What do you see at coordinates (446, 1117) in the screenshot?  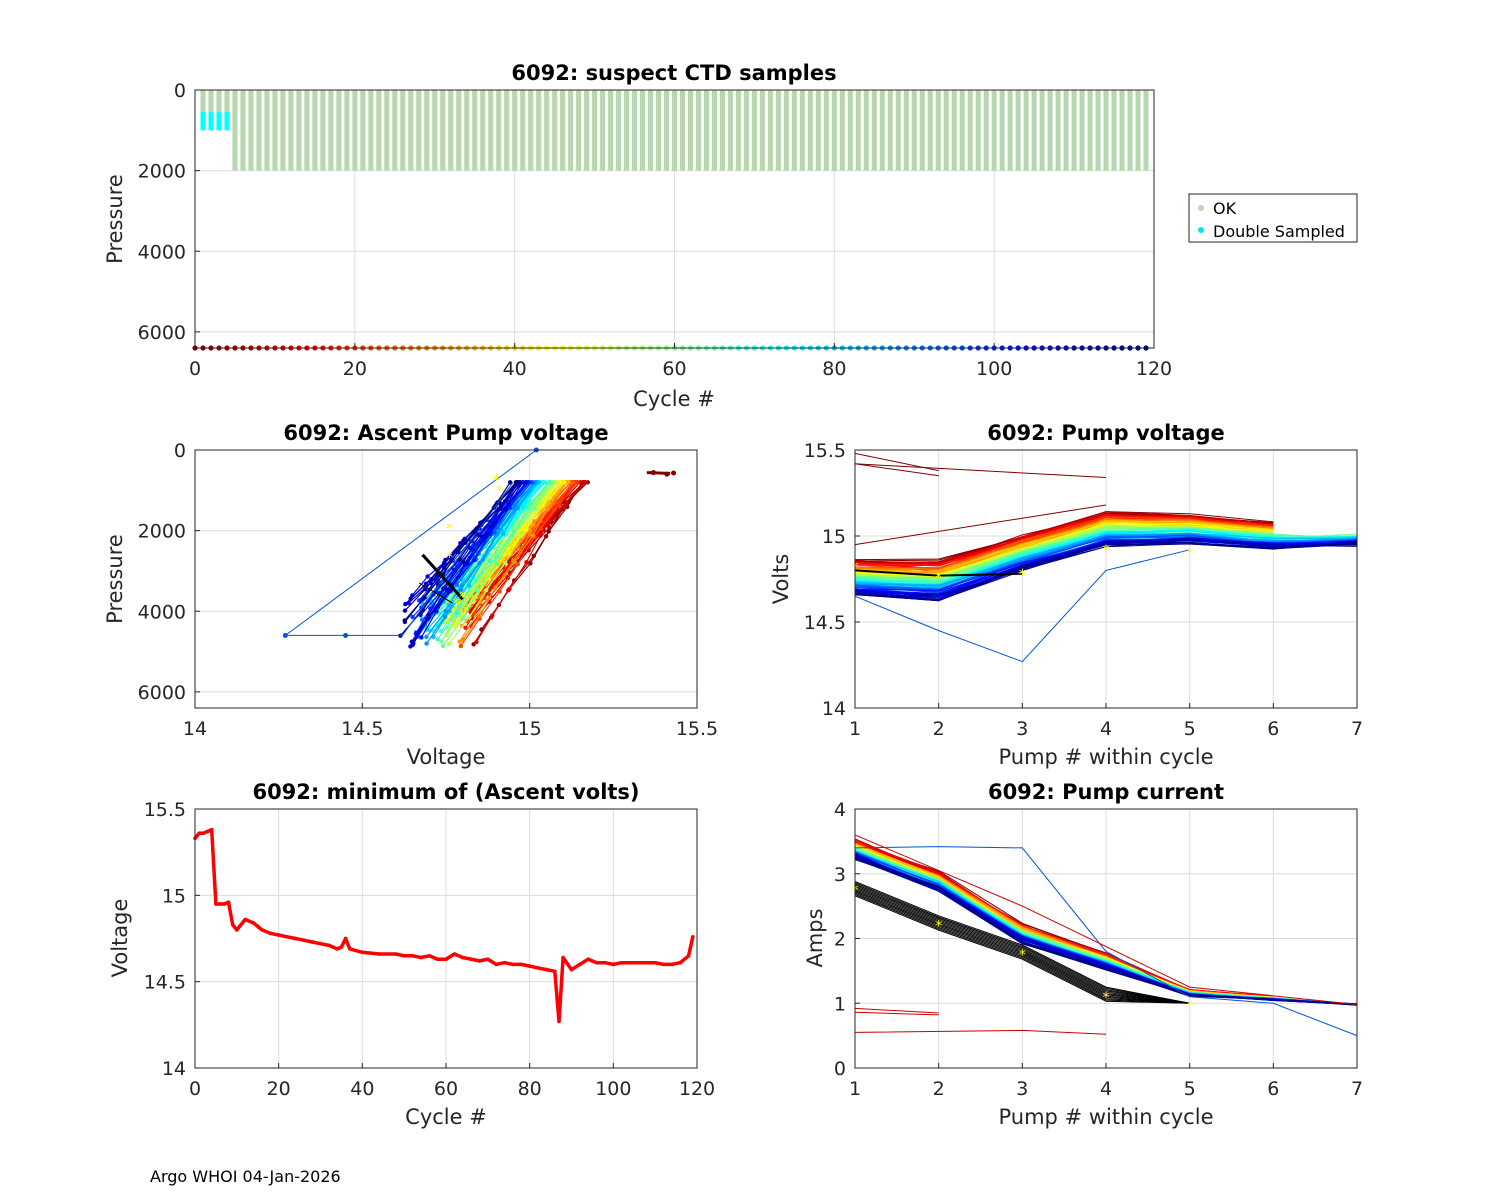 I see `minv-xlabel: Cycle #` at bounding box center [446, 1117].